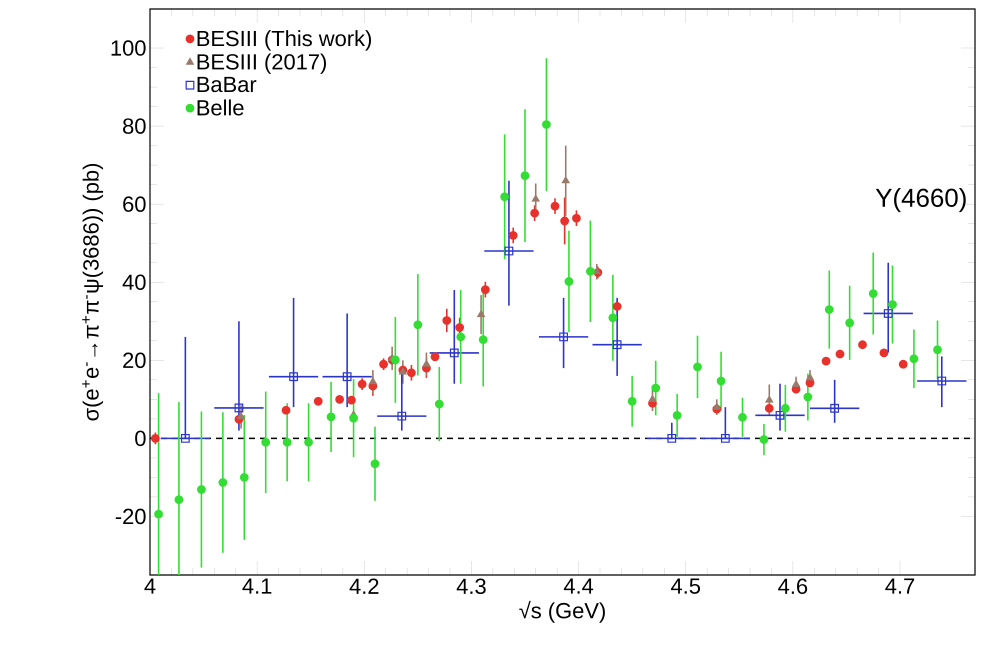  What do you see at coordinates (793, 586) in the screenshot?
I see `x-tick-label: 4.6` at bounding box center [793, 586].